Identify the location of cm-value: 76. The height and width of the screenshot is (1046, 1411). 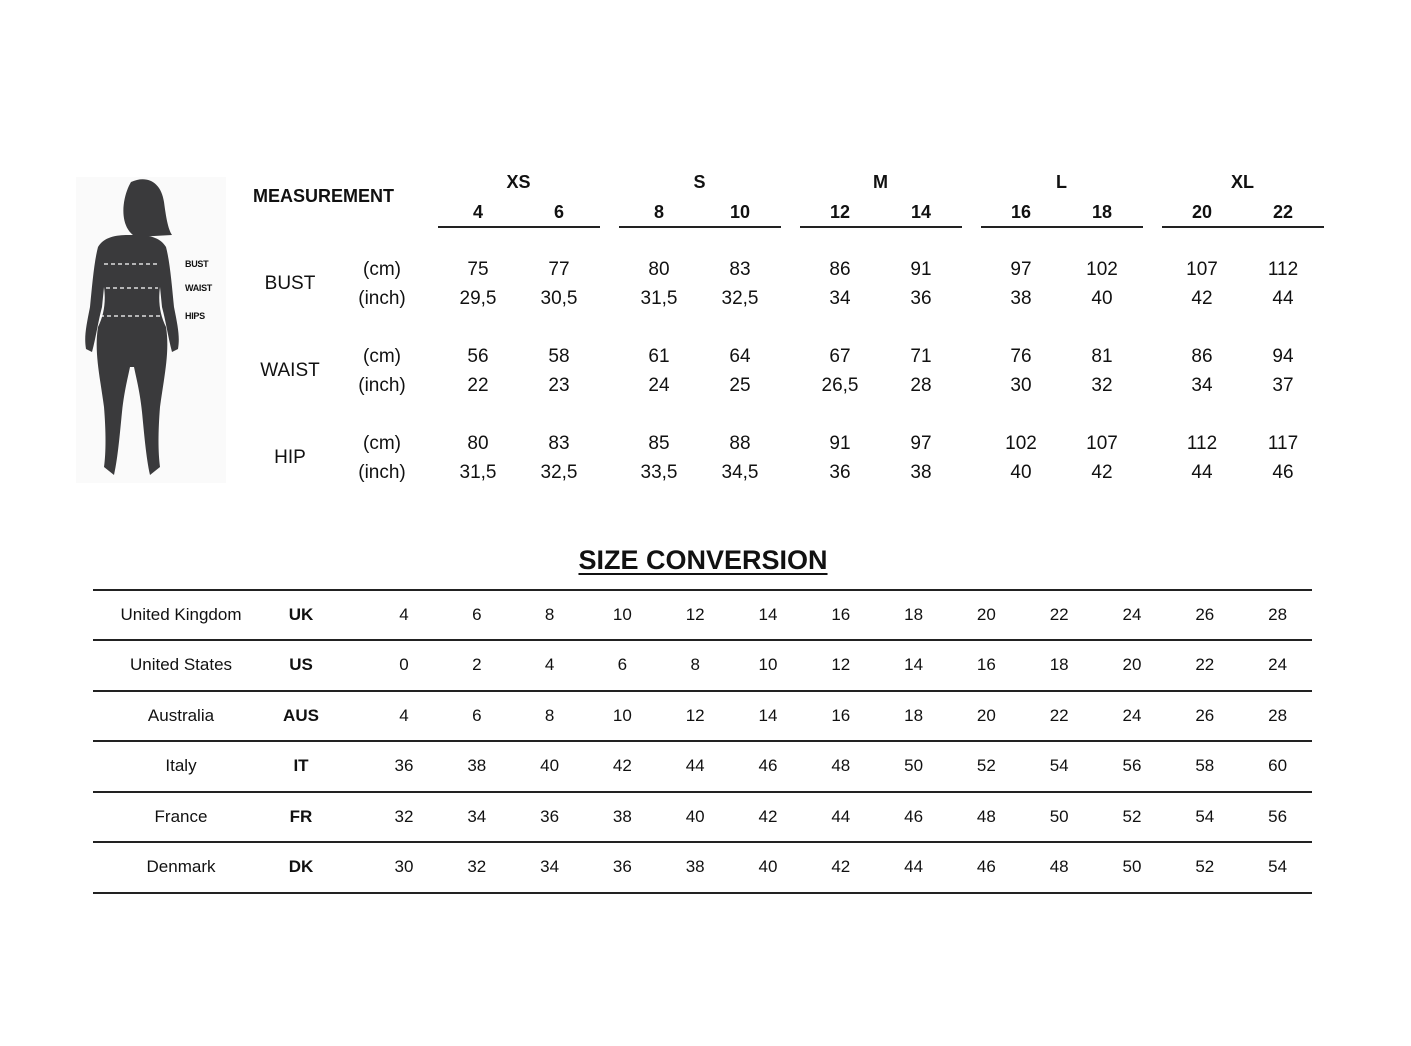
(1021, 356).